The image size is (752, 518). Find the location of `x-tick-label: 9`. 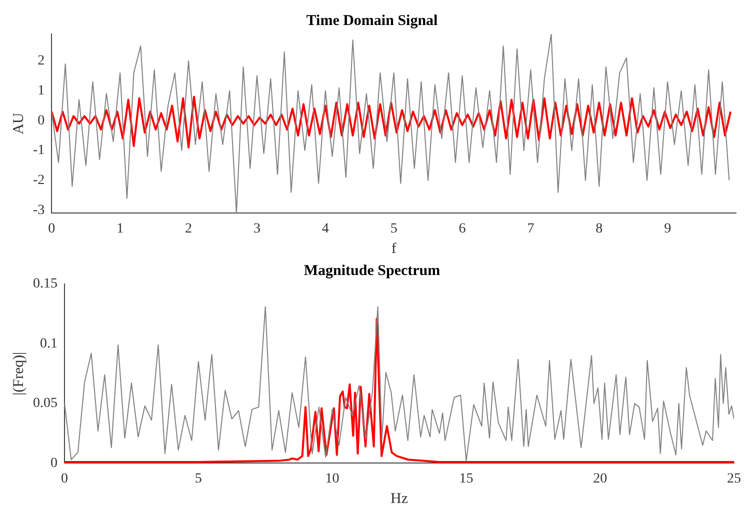

x-tick-label: 9 is located at coordinates (668, 228).